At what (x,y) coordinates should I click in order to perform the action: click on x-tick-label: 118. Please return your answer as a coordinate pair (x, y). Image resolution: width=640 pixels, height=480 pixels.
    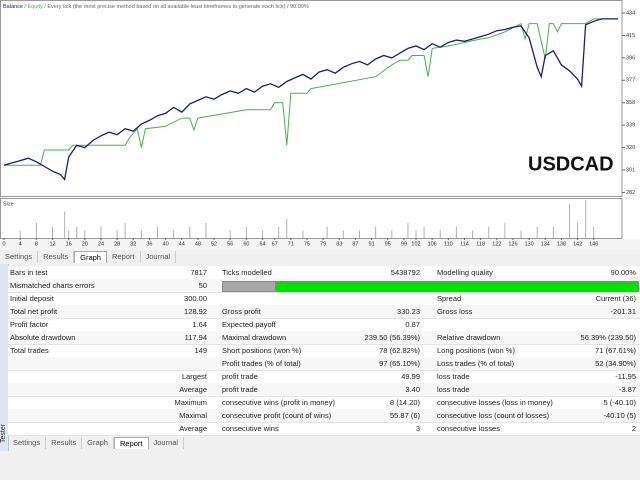
    Looking at the image, I should click on (480, 244).